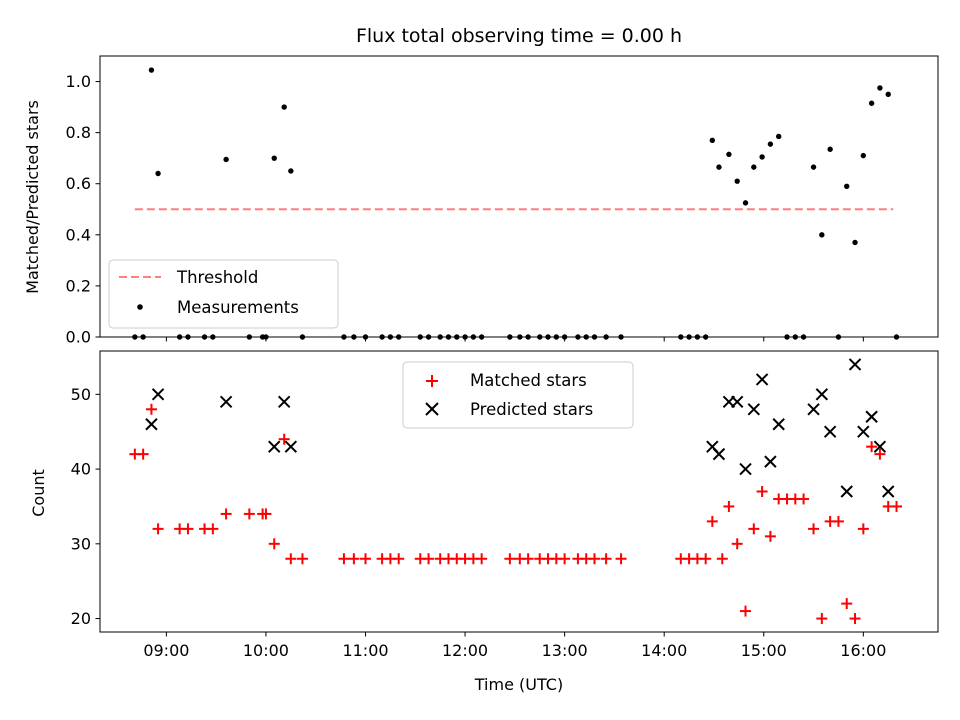  Describe the element at coordinates (518, 684) in the screenshot. I see `x-axis-label: Time (UTC)` at that location.